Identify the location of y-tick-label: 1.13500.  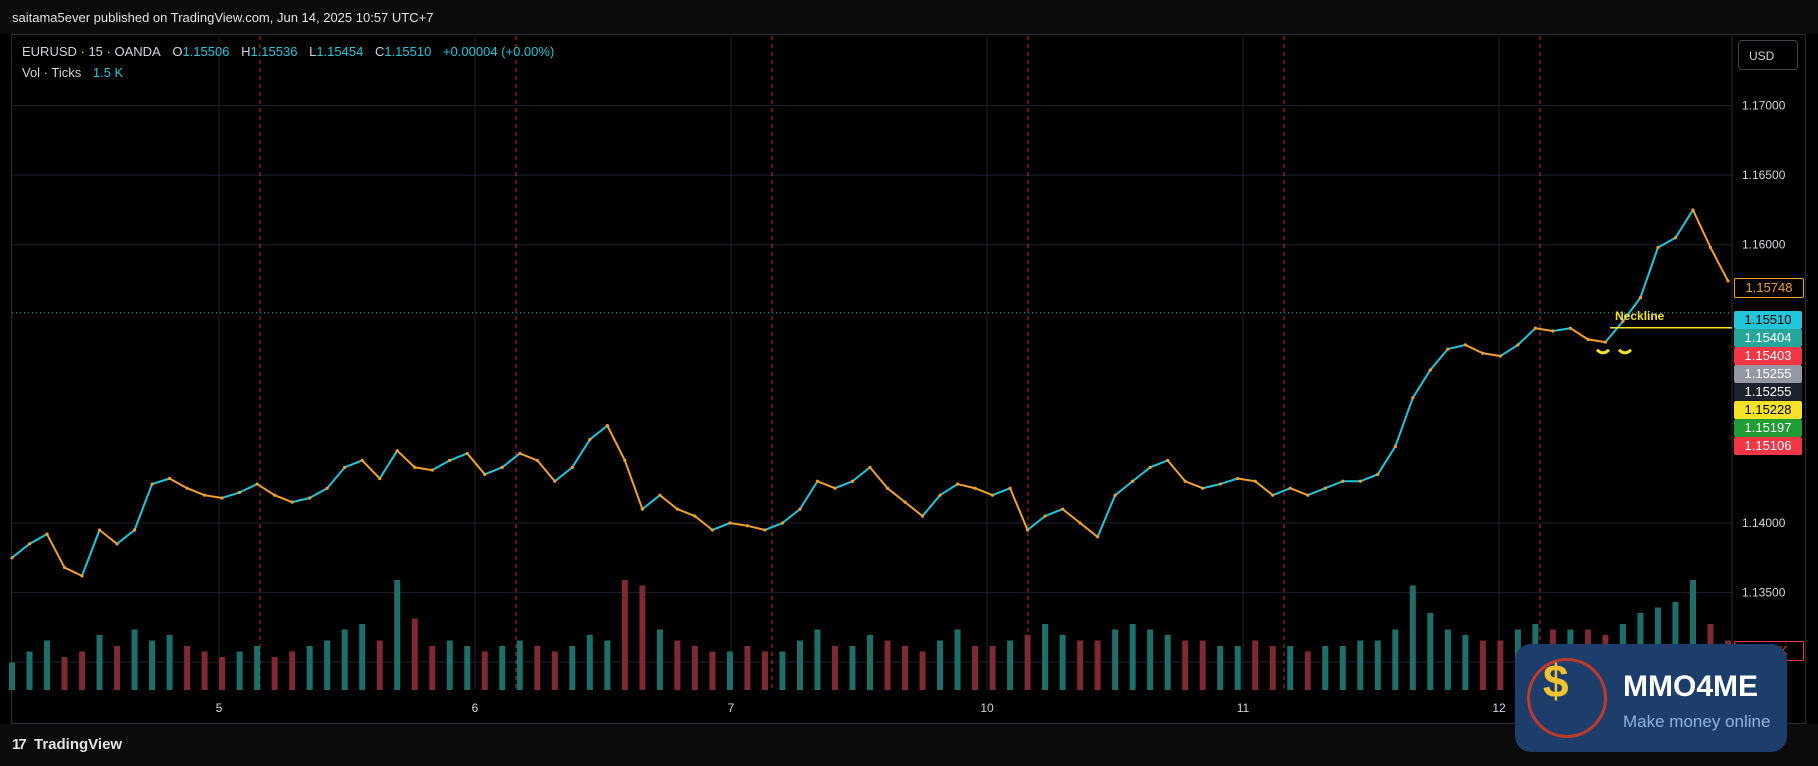
(1764, 593).